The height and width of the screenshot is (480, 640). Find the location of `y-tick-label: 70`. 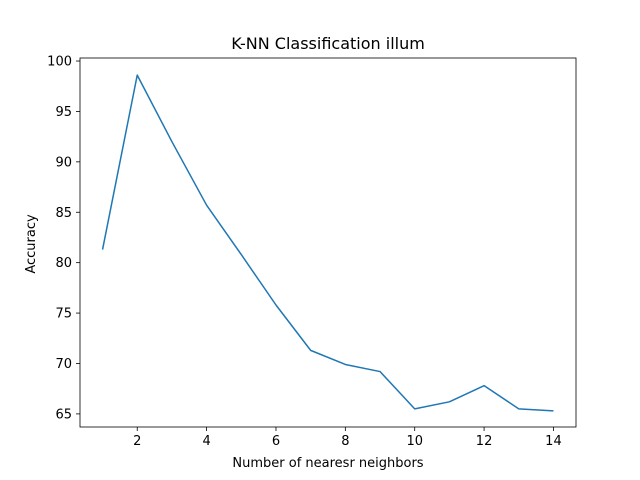

y-tick-label: 70 is located at coordinates (63, 364).